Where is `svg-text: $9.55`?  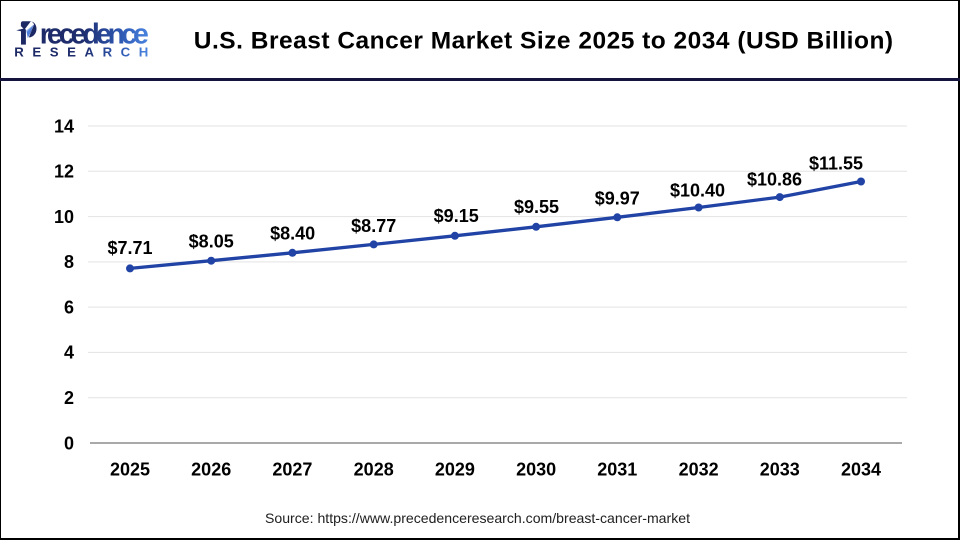 svg-text: $9.55 is located at coordinates (536, 207).